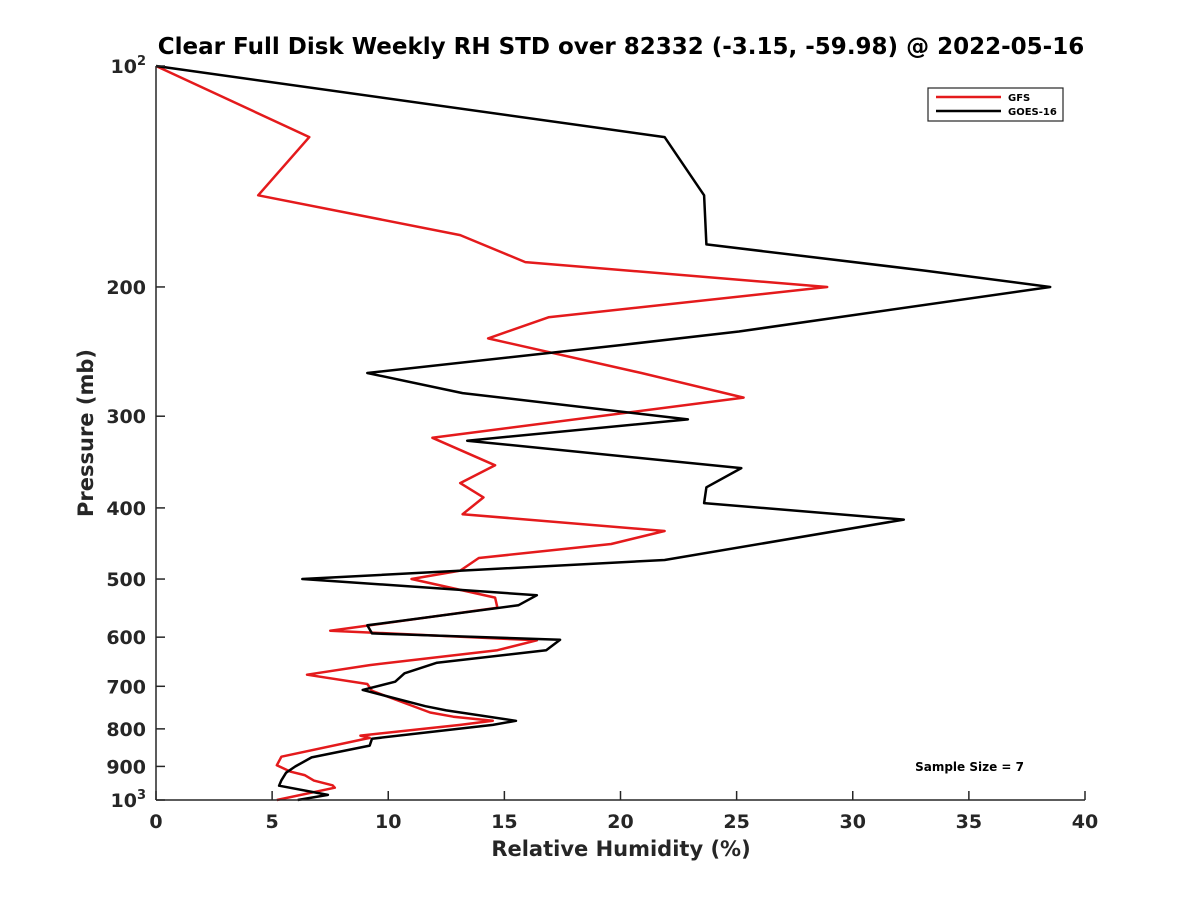 Image resolution: width=1200 pixels, height=900 pixels. Describe the element at coordinates (504, 822) in the screenshot. I see `x-tick-label: 15` at that location.